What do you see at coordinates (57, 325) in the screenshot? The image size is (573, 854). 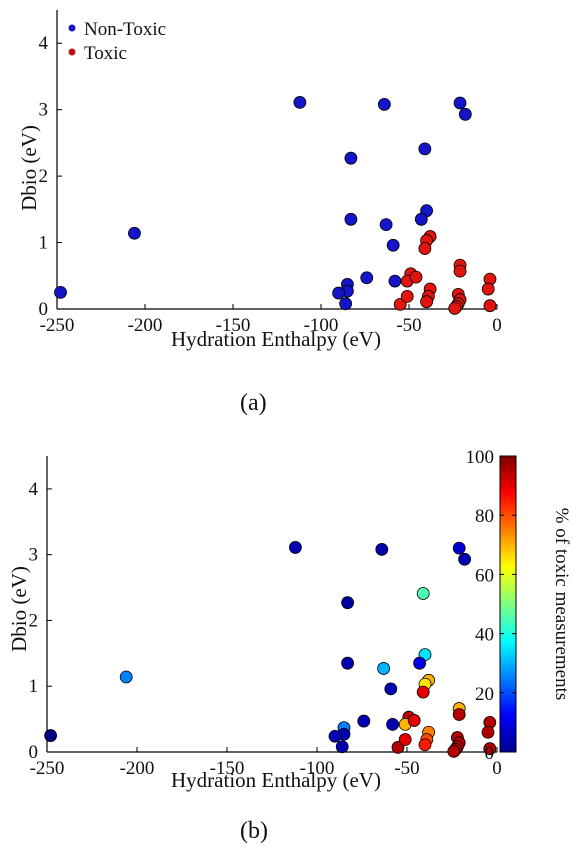 I see `panel-a-x-tick-label: -250` at bounding box center [57, 325].